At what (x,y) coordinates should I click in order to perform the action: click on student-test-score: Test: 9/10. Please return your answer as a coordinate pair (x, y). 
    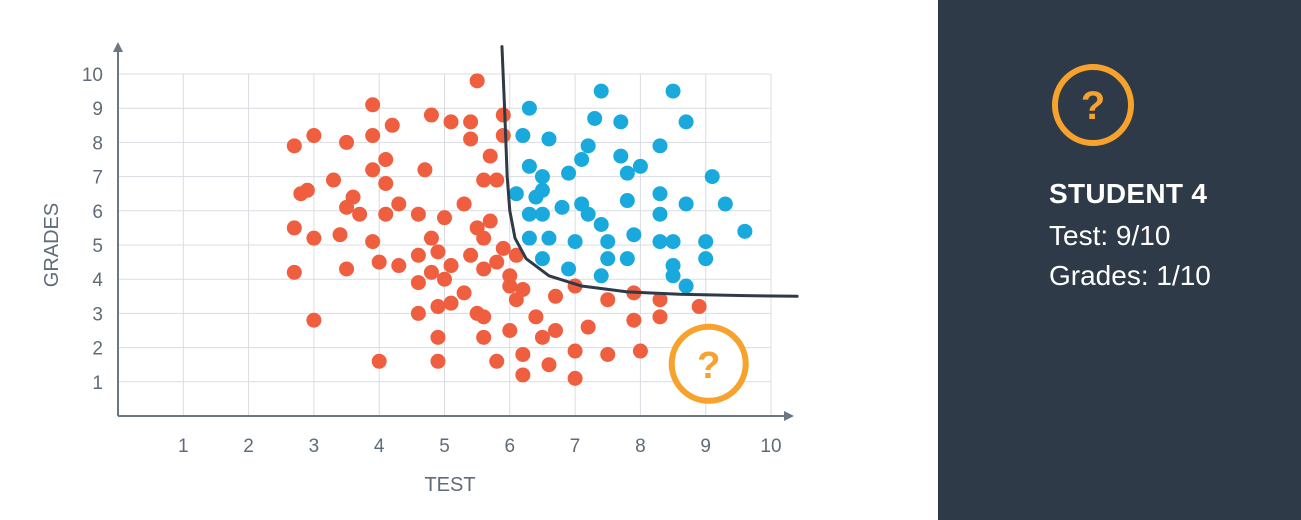
    Looking at the image, I should click on (1110, 235).